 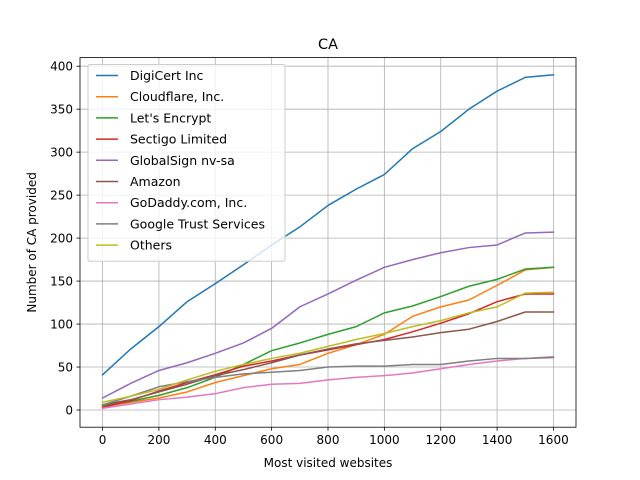 What do you see at coordinates (197, 223) in the screenshot?
I see `legend-label-google-trust-services: Google Trust Services` at bounding box center [197, 223].